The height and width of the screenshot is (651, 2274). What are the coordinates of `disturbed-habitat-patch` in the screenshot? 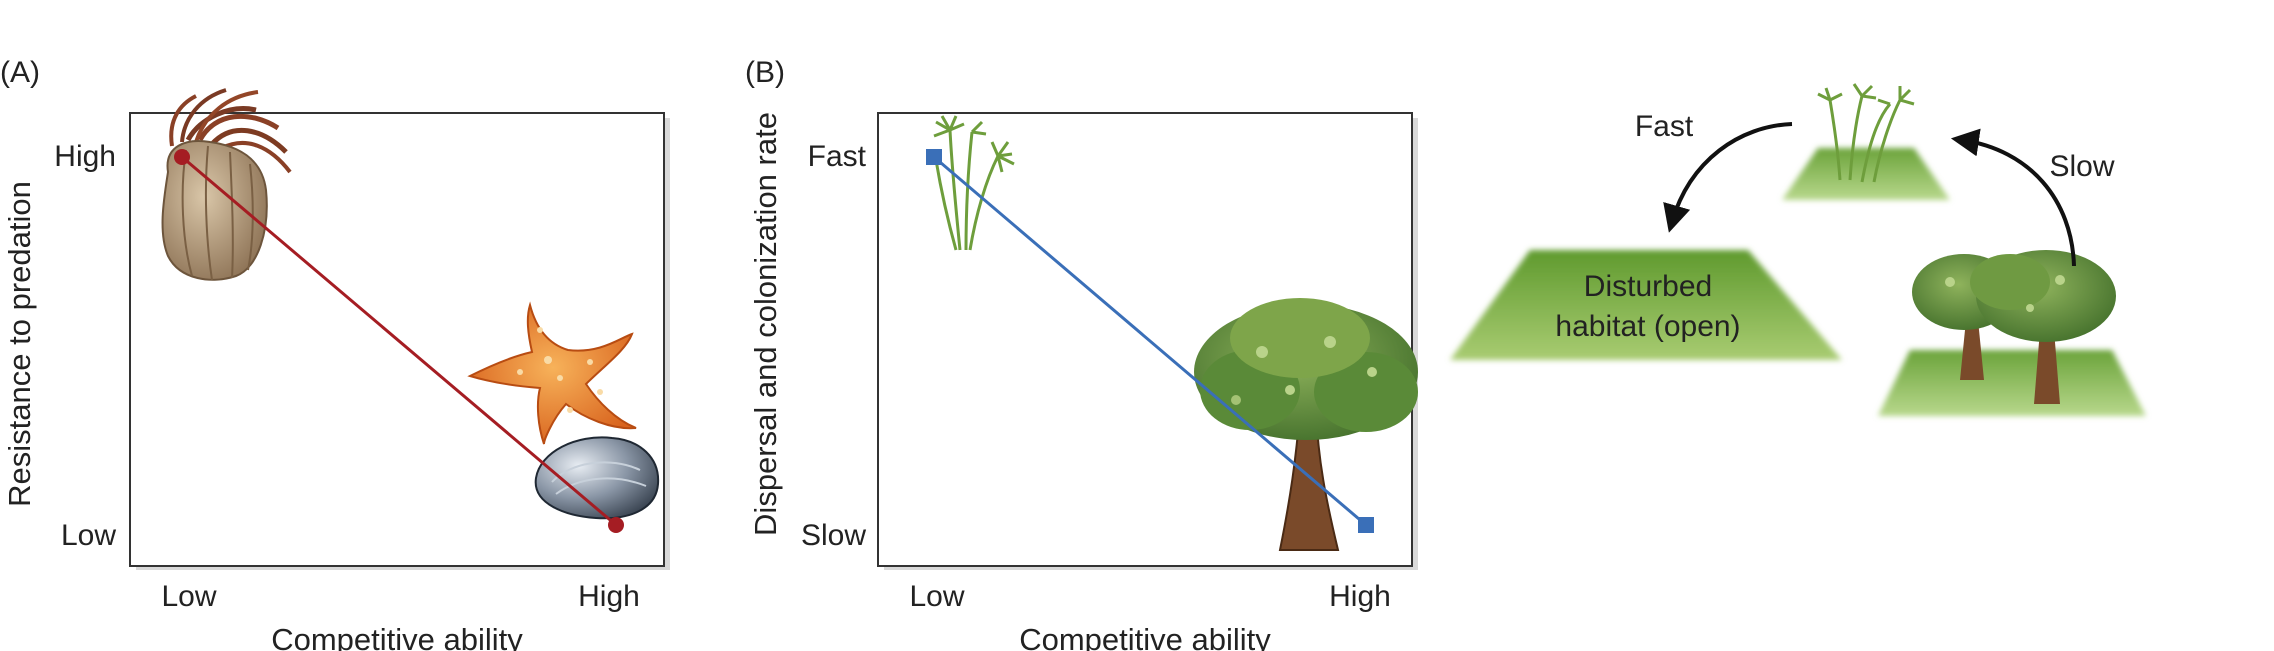 It's located at (1646, 305).